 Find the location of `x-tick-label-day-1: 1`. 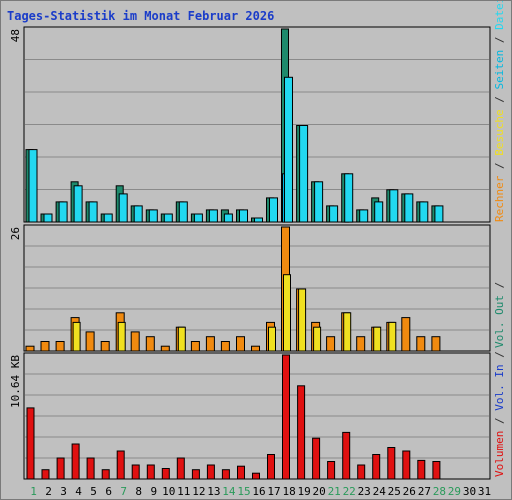

x-tick-label-day-1: 1 is located at coordinates (33, 491).